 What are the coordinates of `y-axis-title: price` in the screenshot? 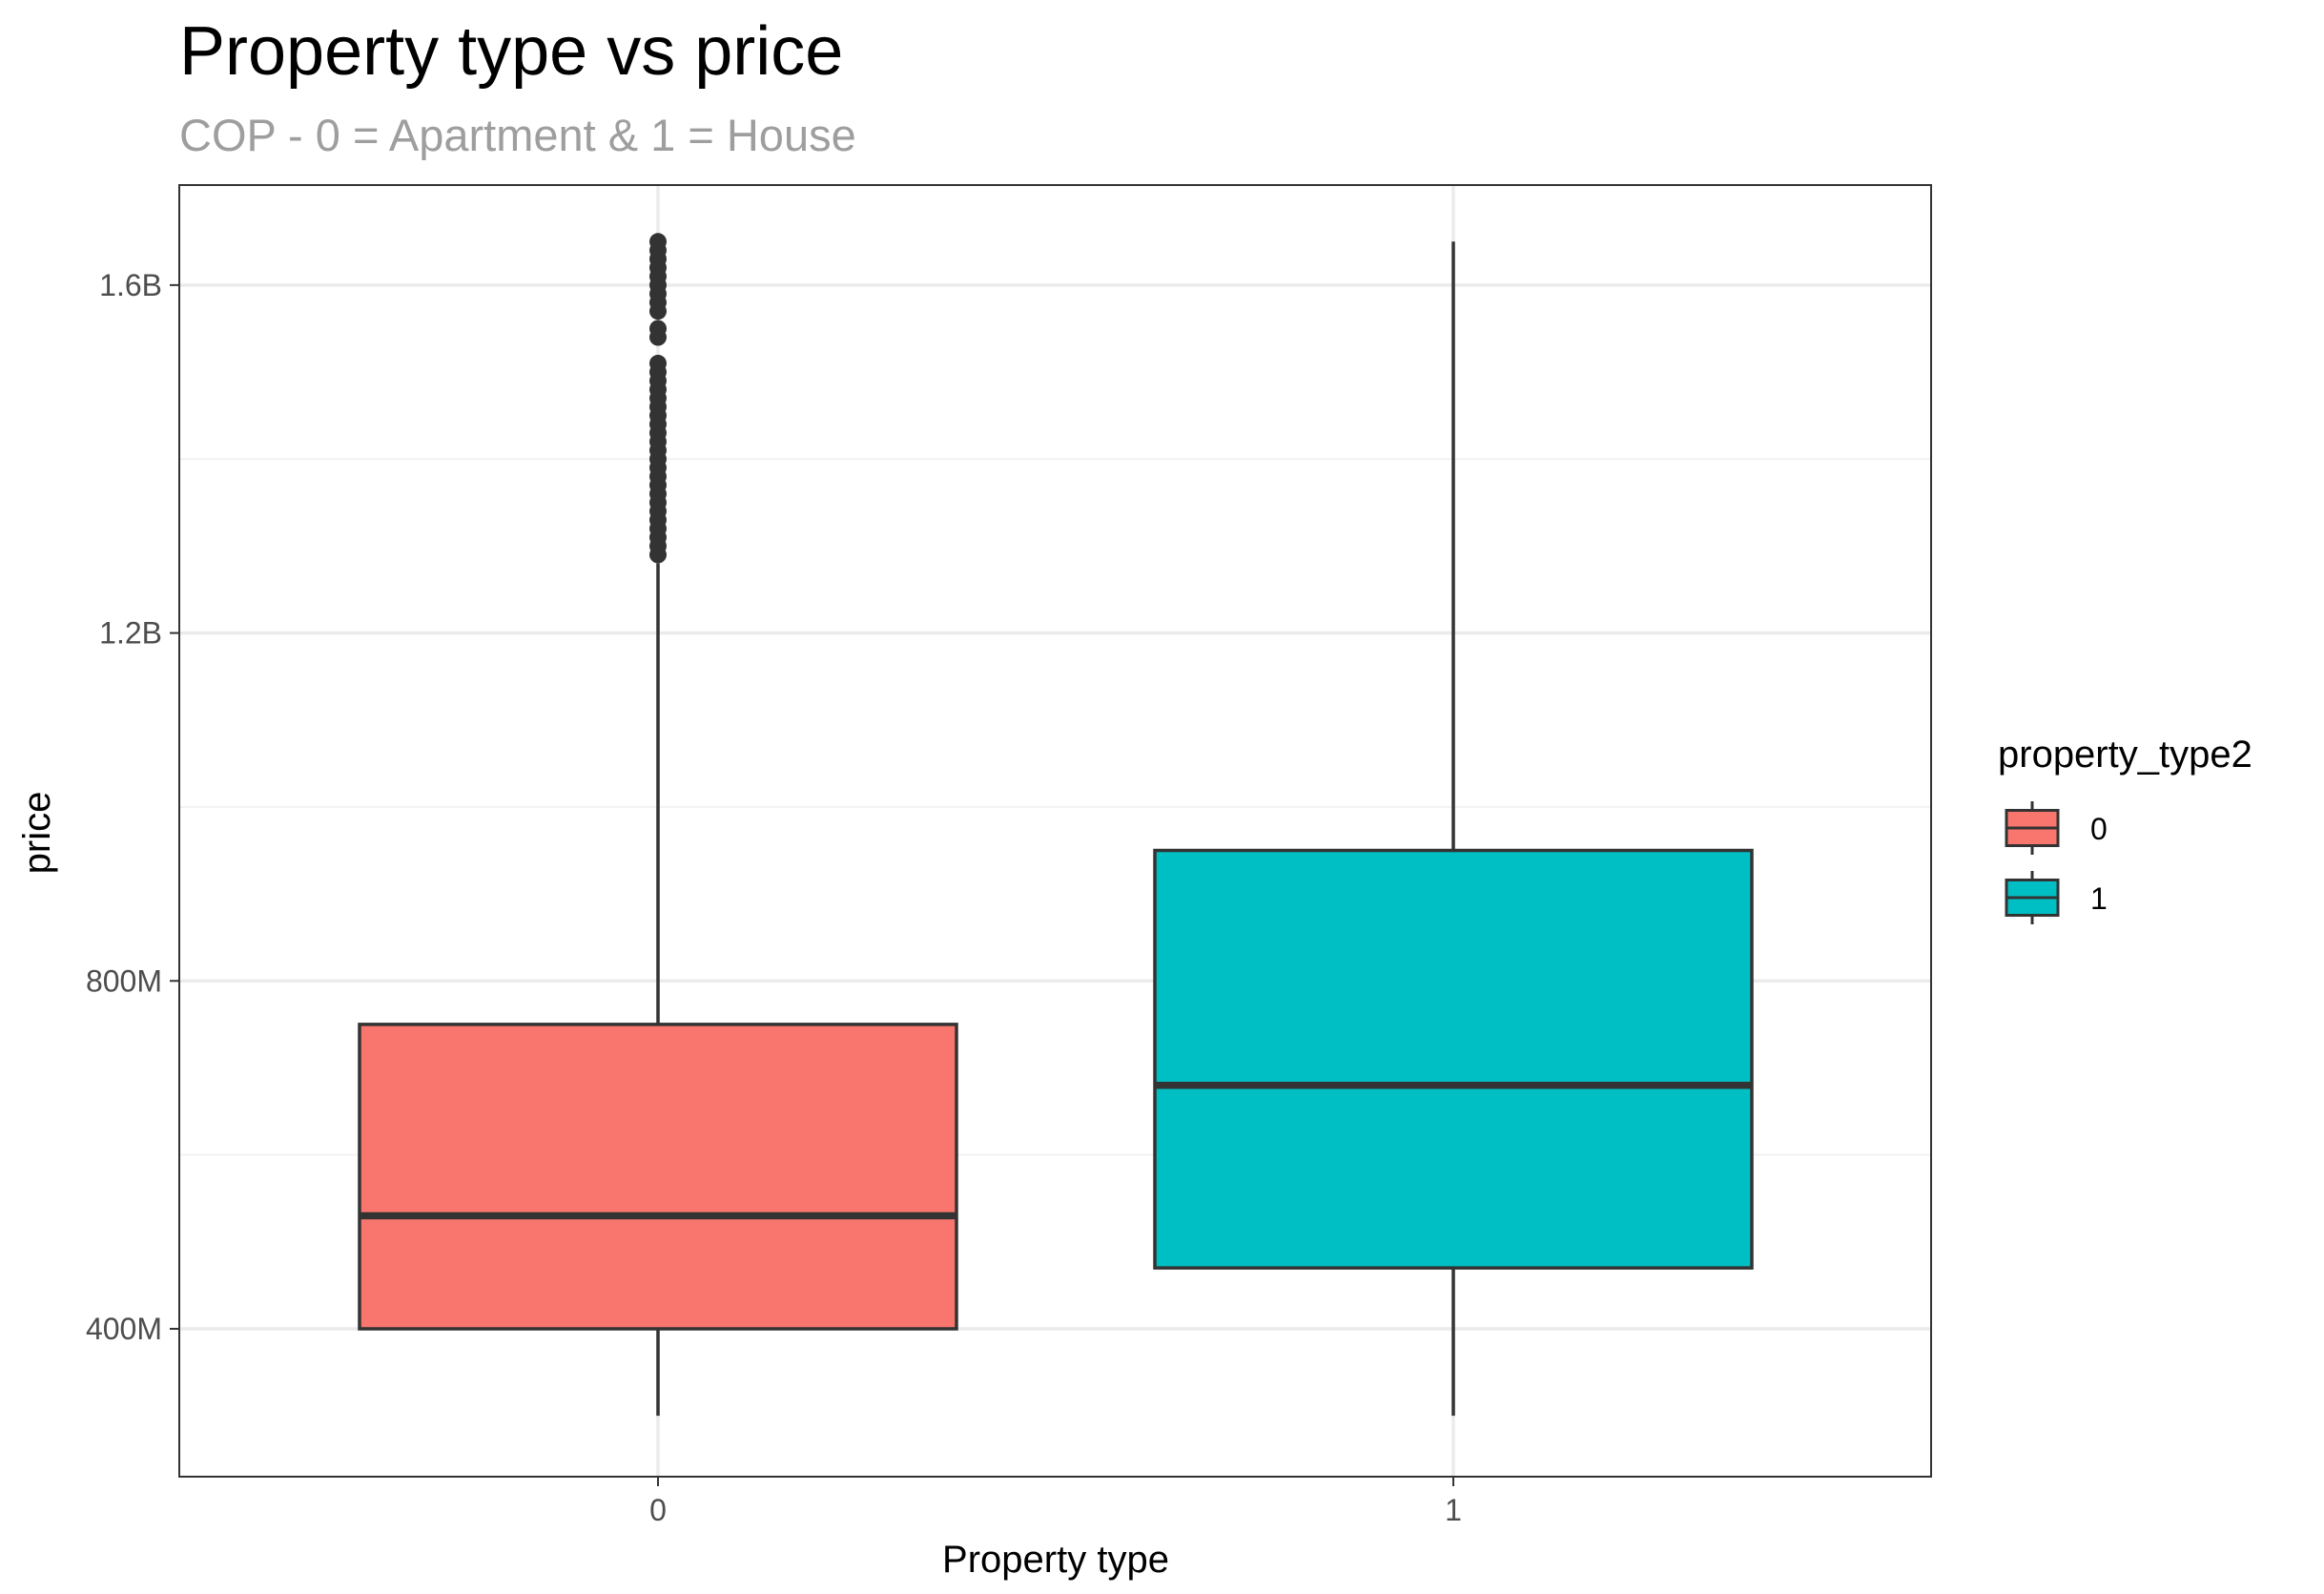 It's located at (37, 833).